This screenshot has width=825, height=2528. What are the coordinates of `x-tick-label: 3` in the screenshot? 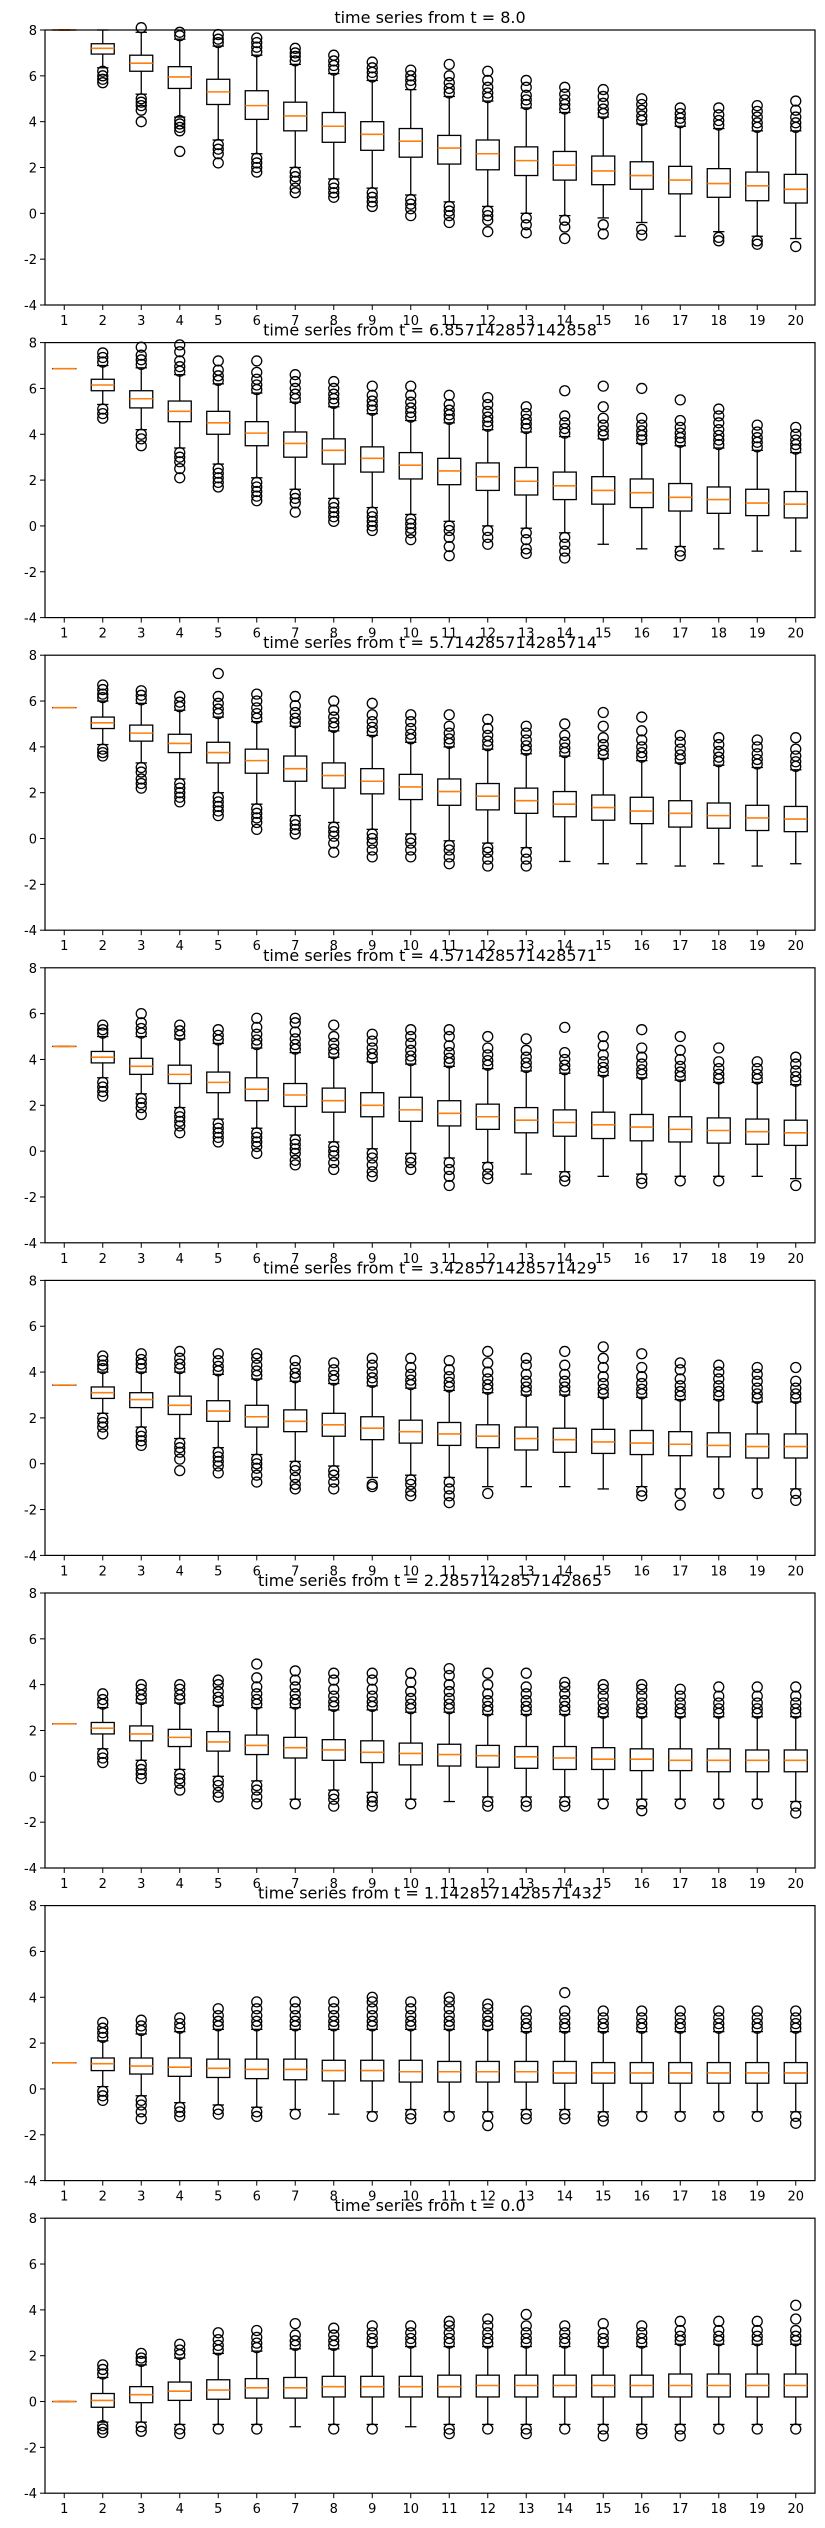 It's located at (141, 1259).